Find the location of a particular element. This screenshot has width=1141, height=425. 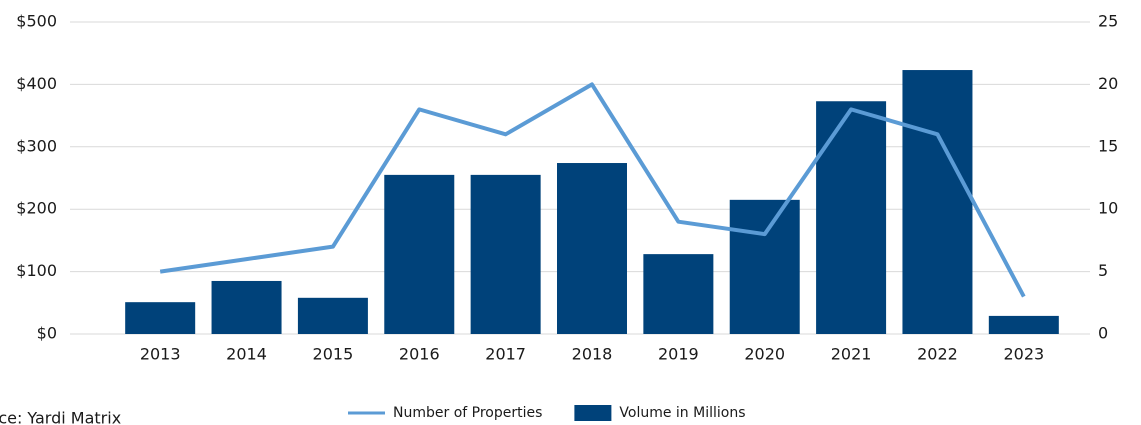

y-tick-label: $100 is located at coordinates (36, 270).